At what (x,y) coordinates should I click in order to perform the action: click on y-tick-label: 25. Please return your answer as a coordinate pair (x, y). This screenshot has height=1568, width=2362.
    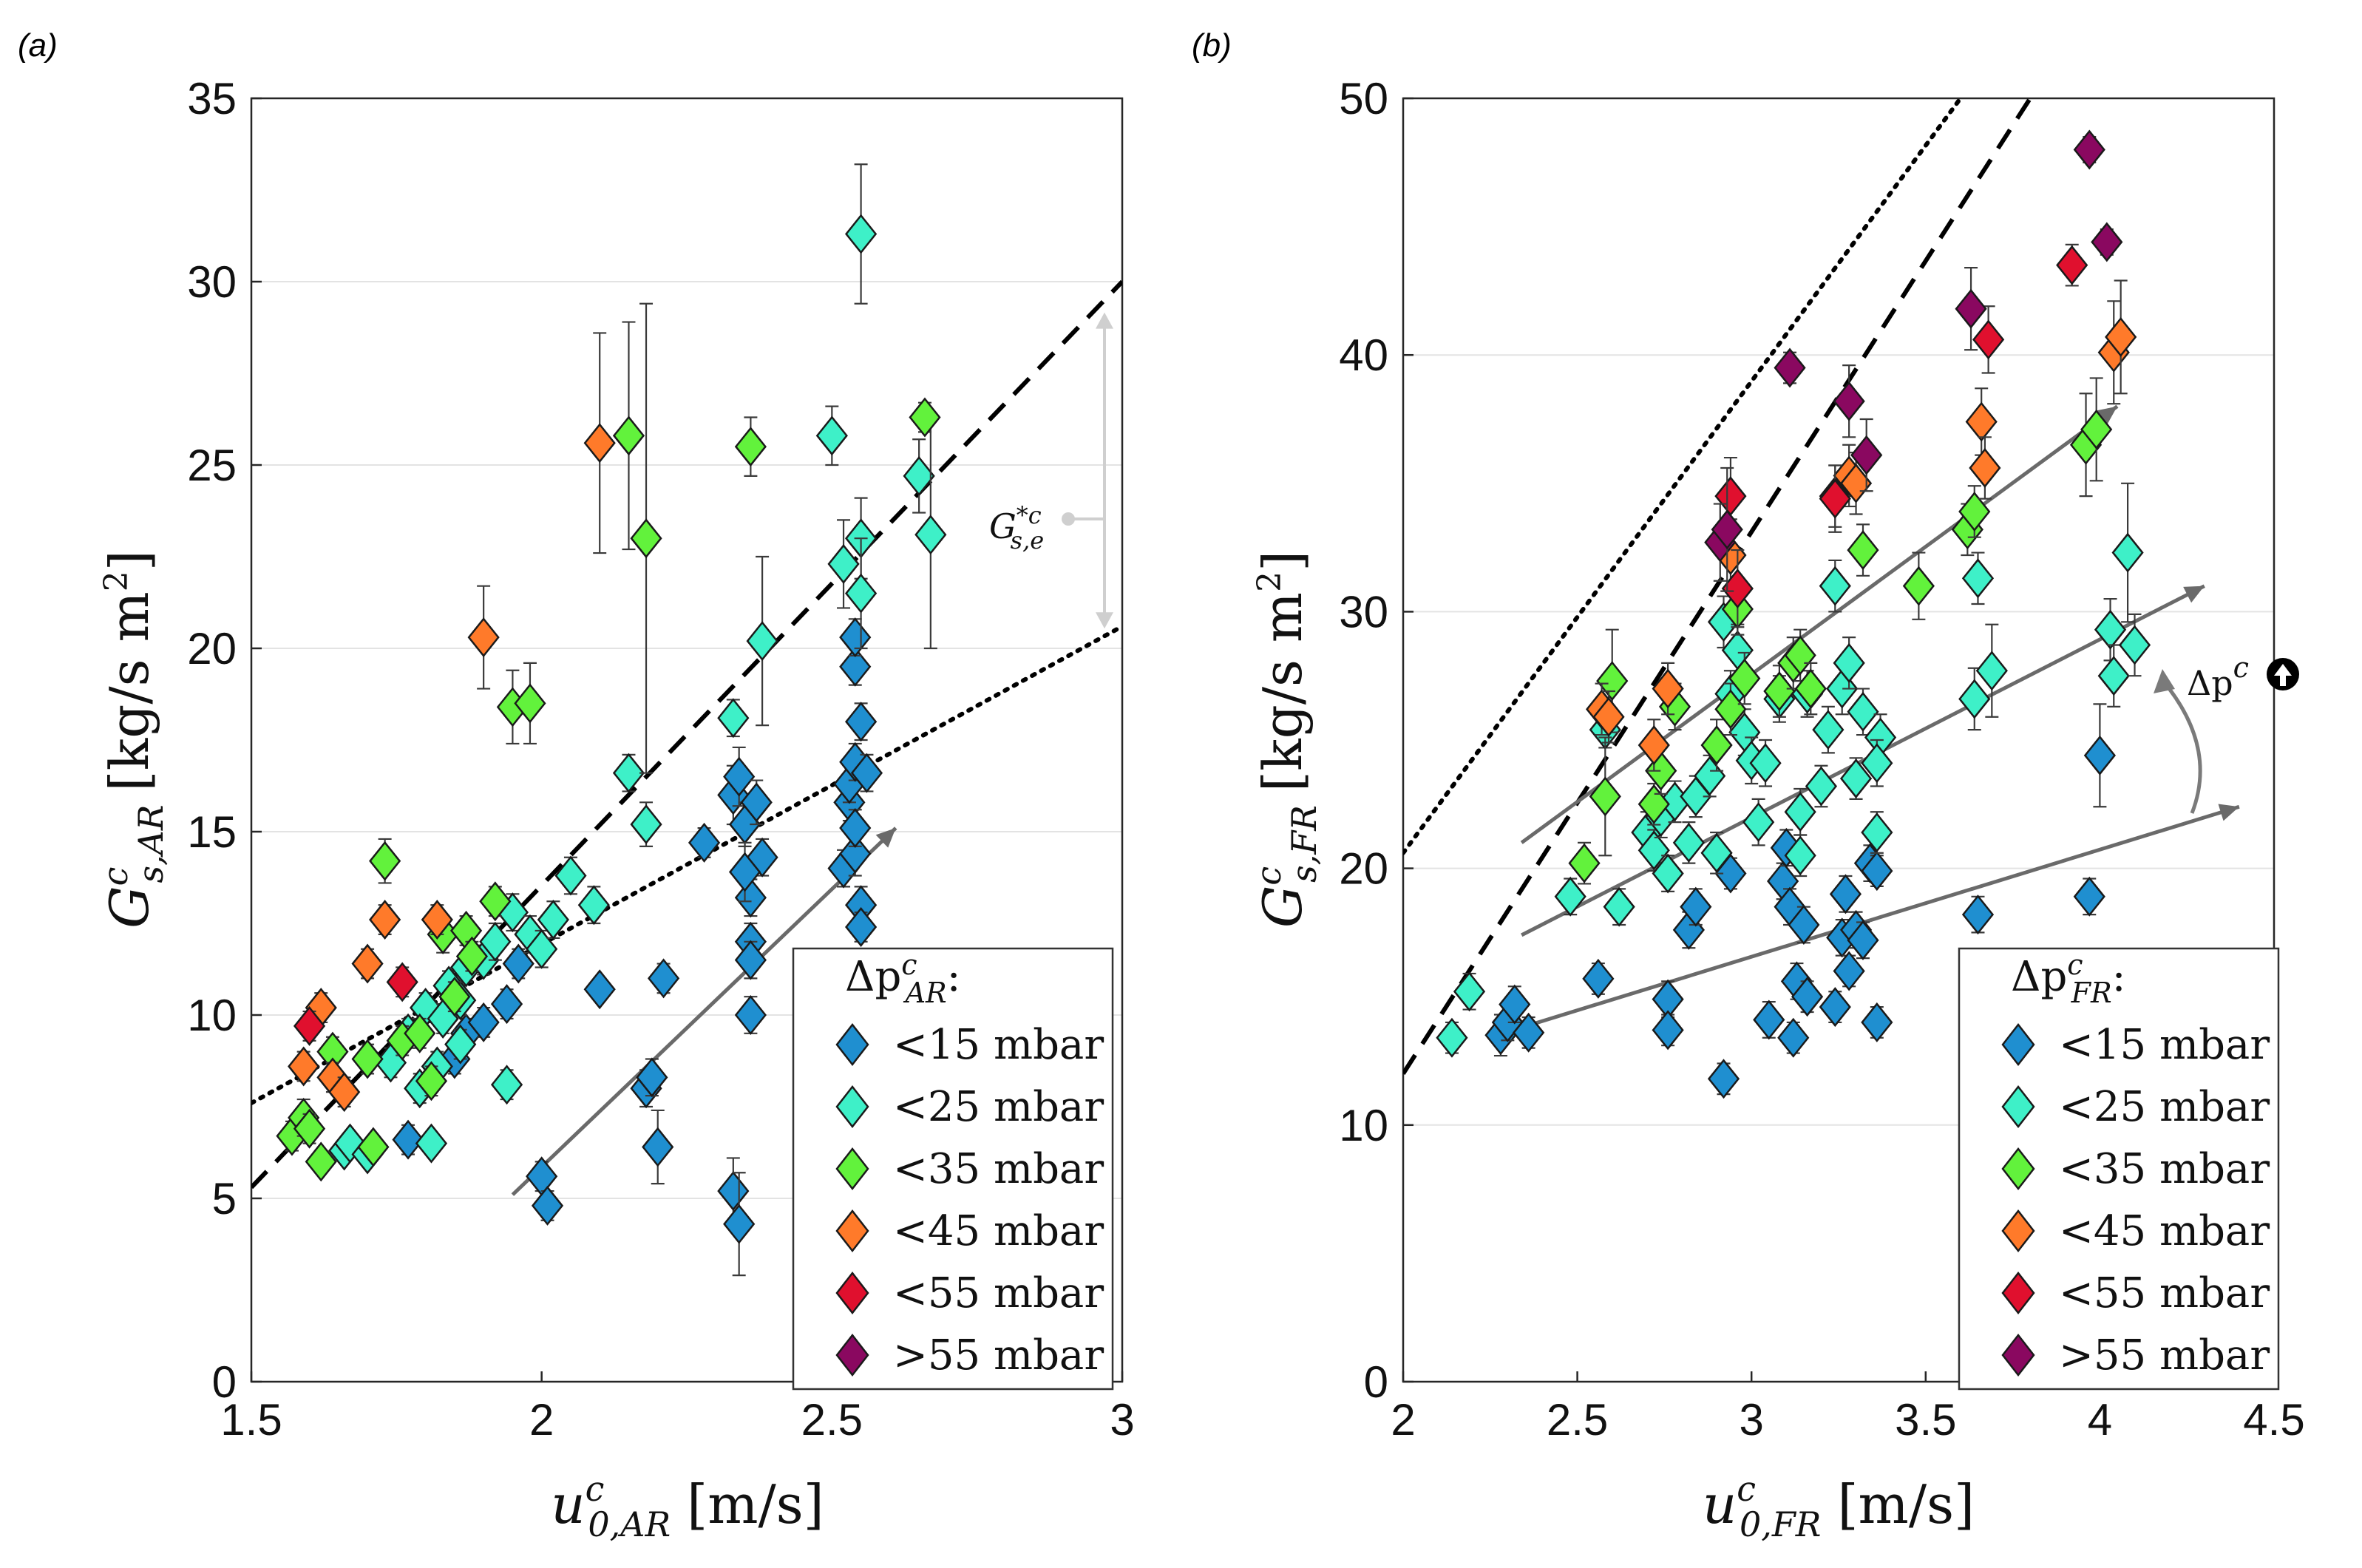
    Looking at the image, I should click on (212, 465).